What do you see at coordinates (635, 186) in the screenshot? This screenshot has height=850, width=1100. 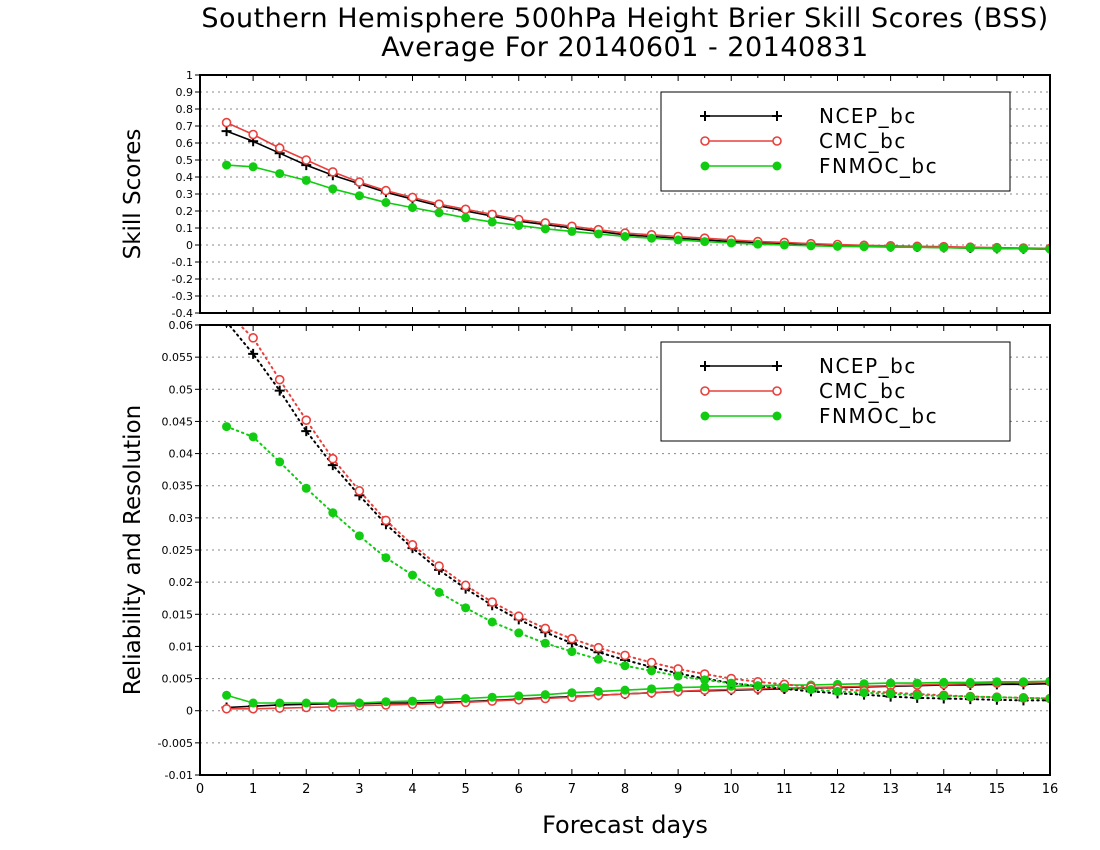 I see `top-plot-area` at bounding box center [635, 186].